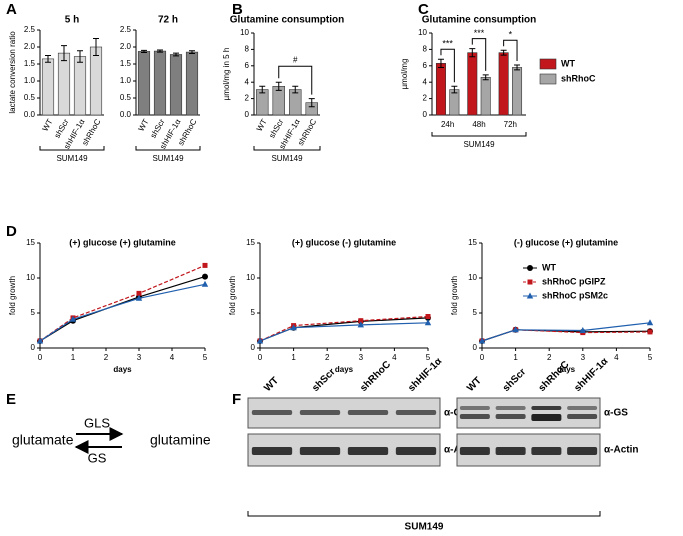  I want to click on row-label: α-GS, so click(616, 413).